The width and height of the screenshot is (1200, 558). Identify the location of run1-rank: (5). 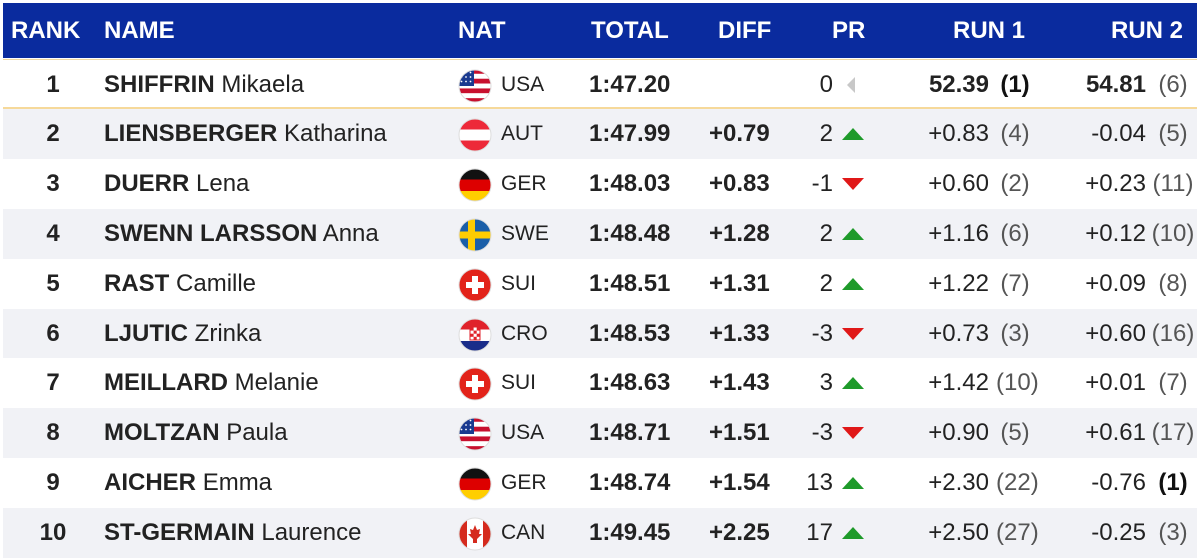
(1015, 433).